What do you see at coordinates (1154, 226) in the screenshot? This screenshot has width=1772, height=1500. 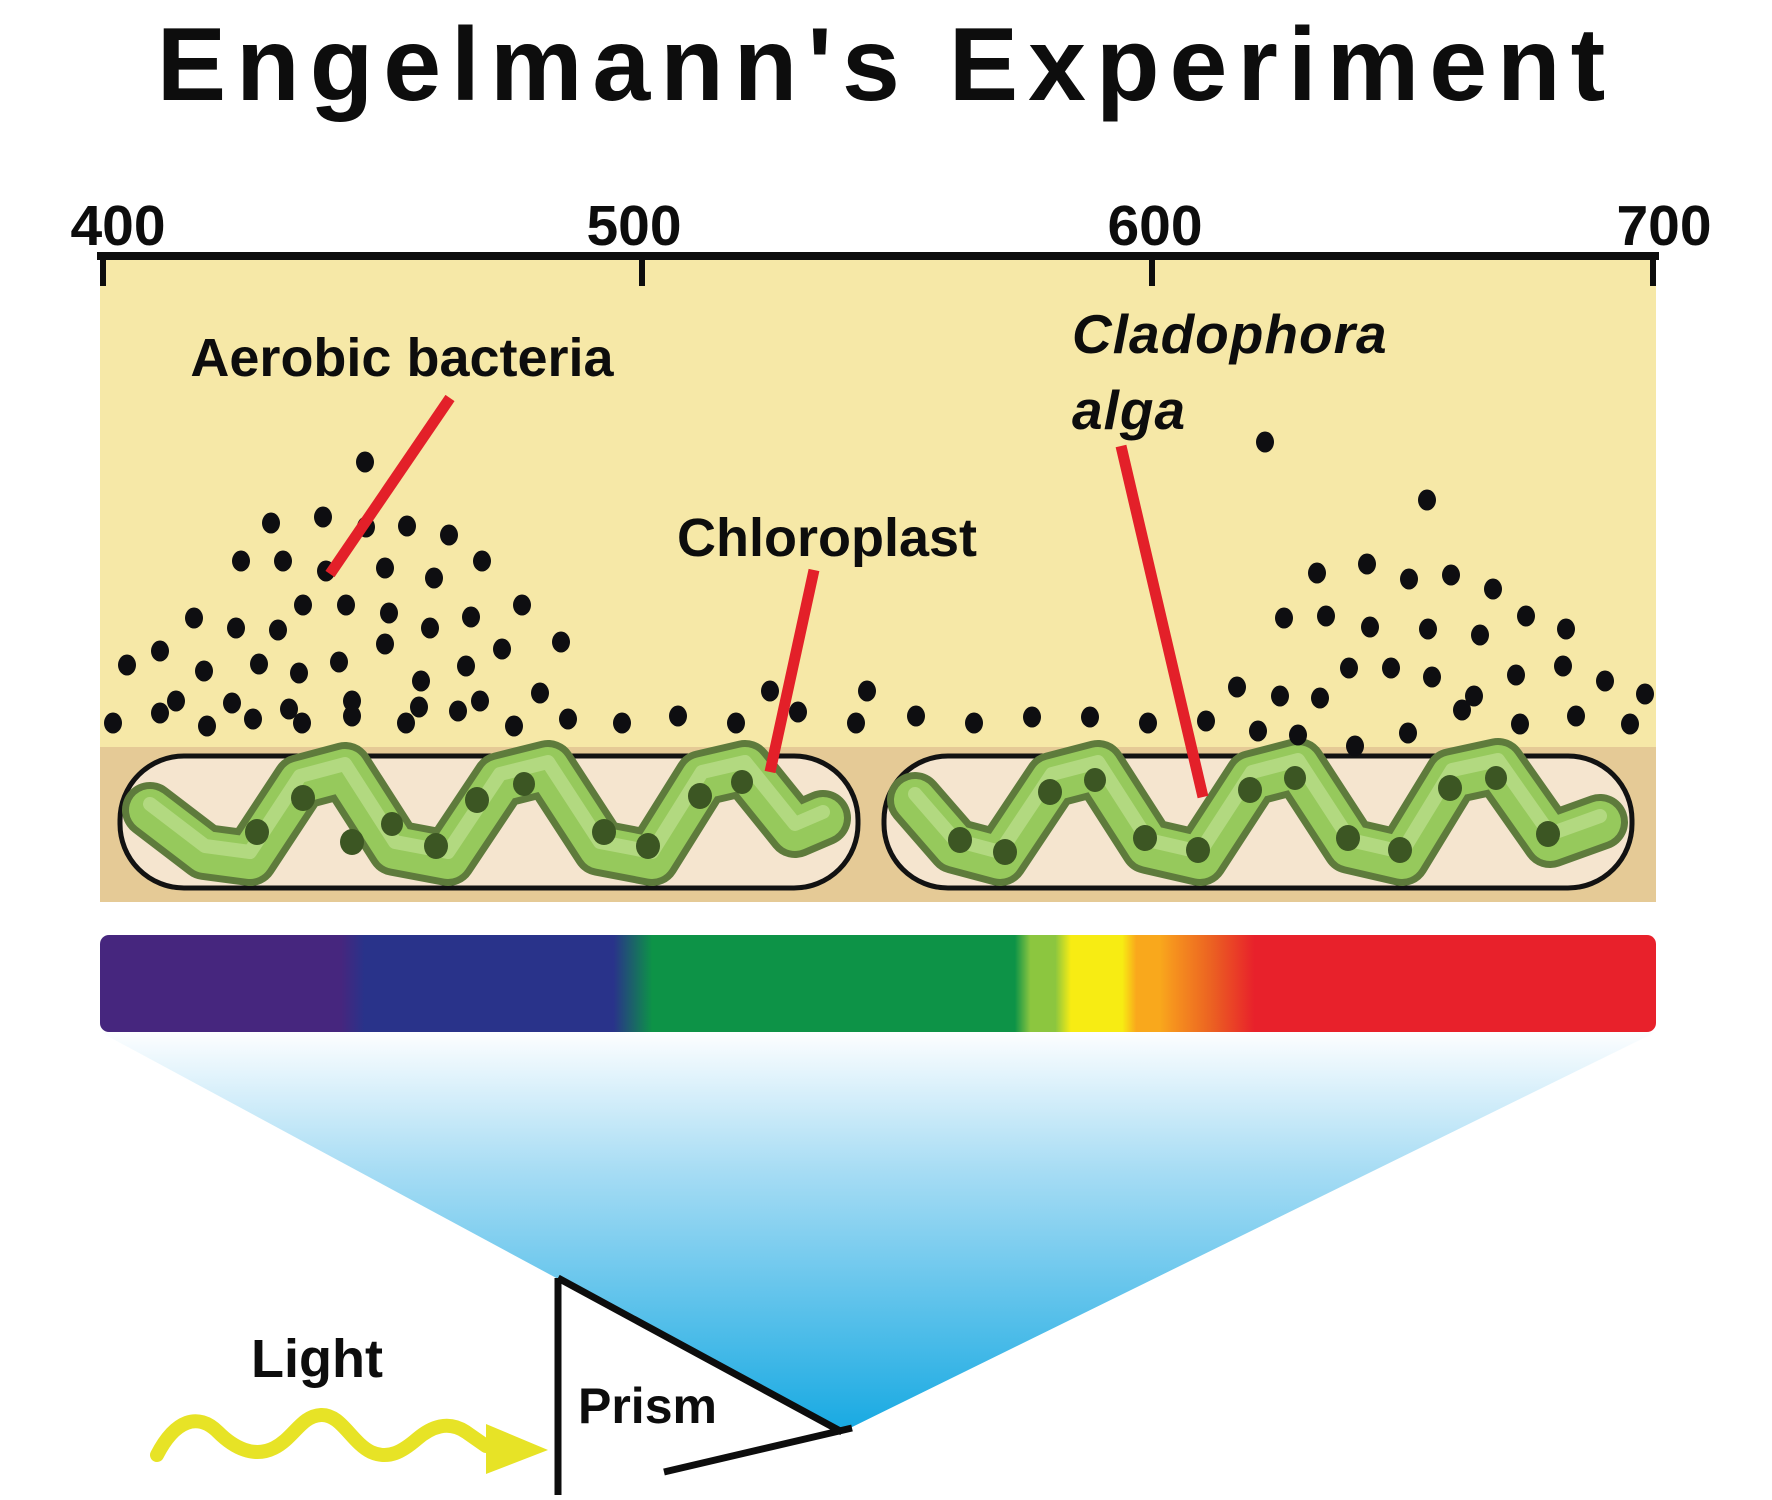 I see `axis-tick-label-600: 600` at bounding box center [1154, 226].